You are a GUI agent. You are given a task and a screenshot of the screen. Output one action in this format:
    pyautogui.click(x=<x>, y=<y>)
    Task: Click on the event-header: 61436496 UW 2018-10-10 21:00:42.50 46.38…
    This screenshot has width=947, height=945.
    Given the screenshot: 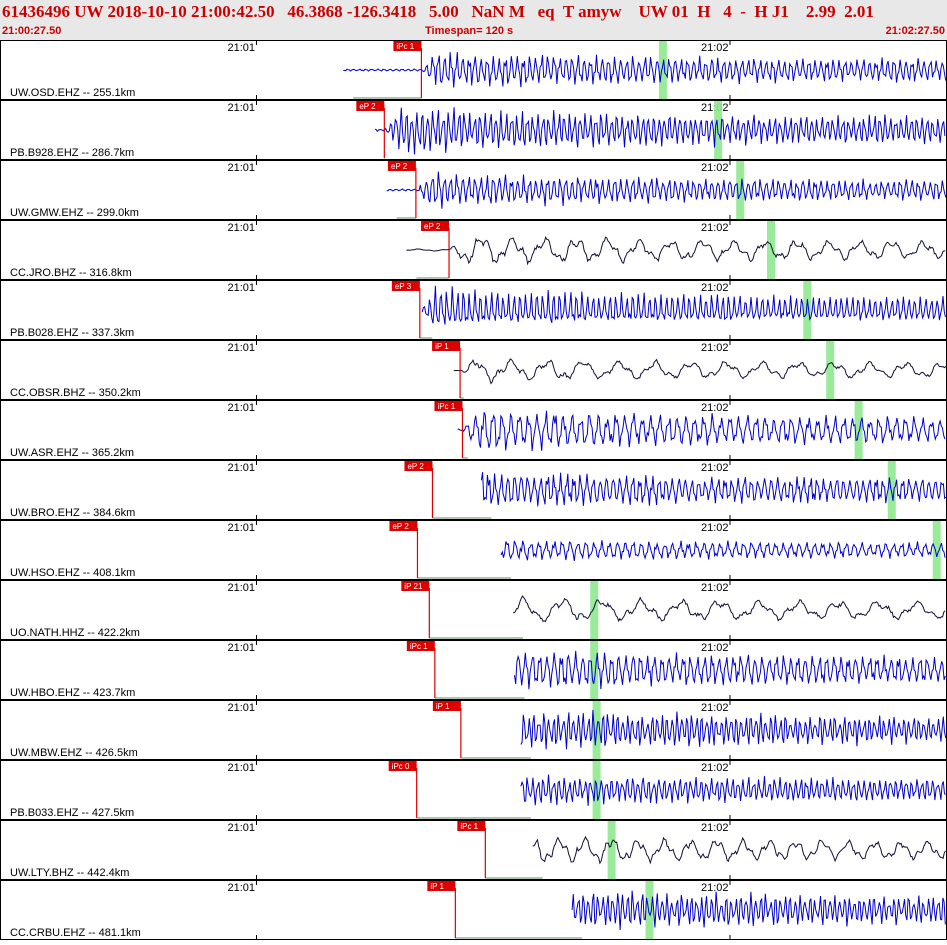 What is the action you would take?
    pyautogui.click(x=473, y=20)
    